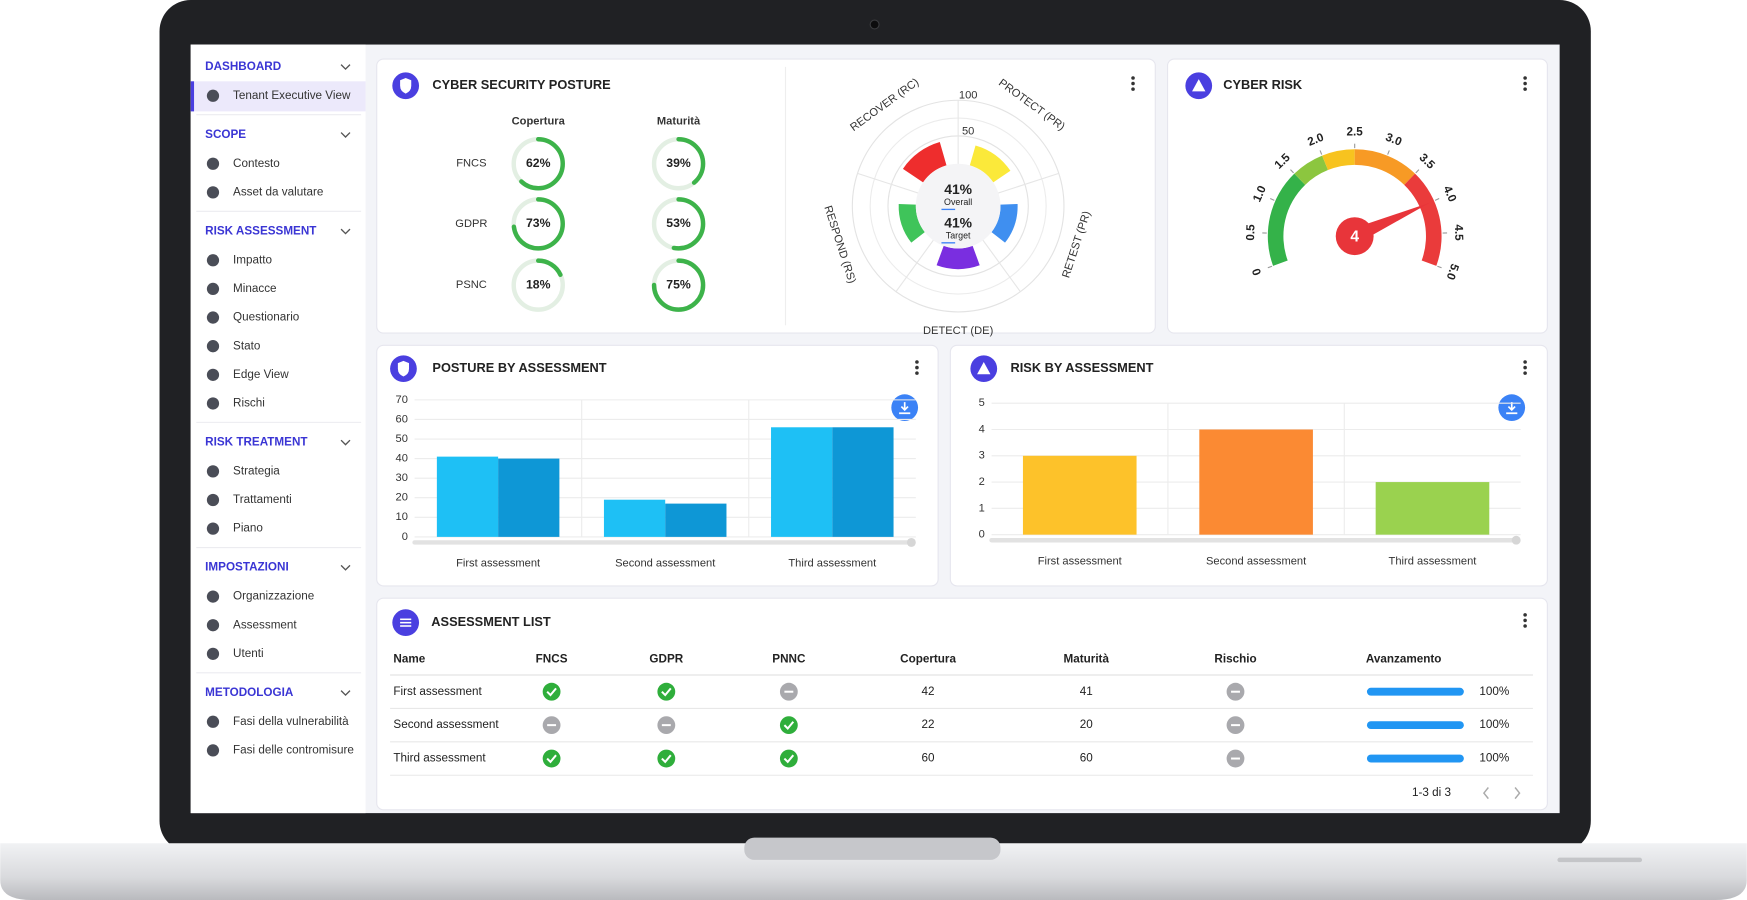 This screenshot has width=1747, height=900. I want to click on table-header: Name, so click(409, 658).